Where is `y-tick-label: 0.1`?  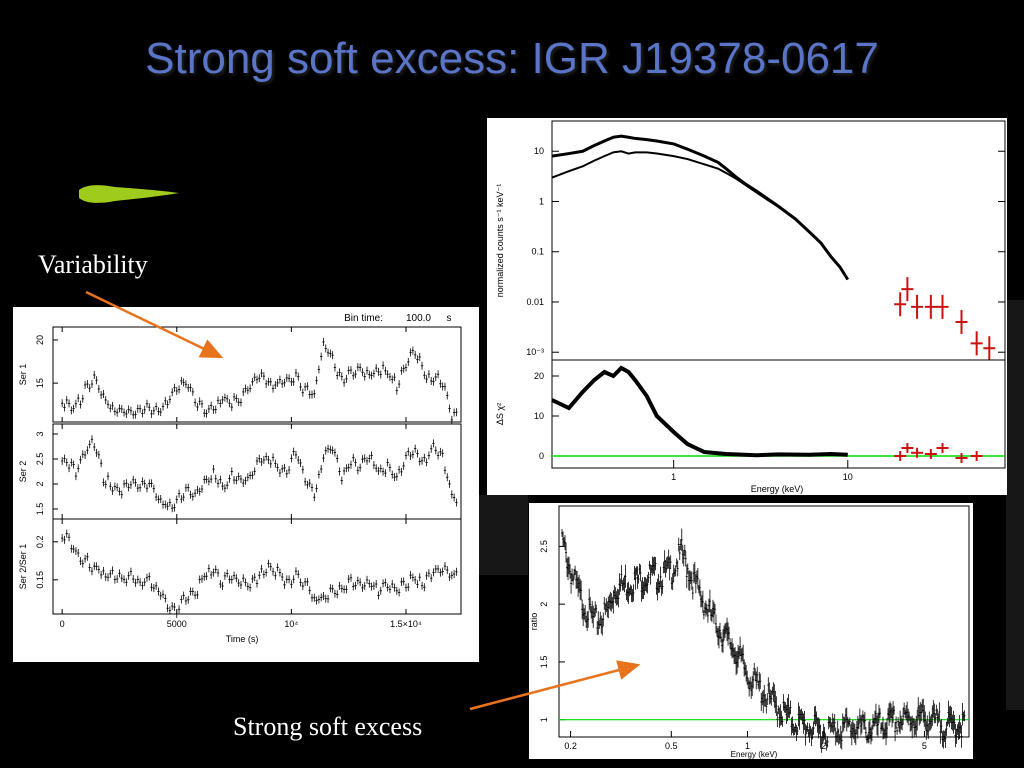
y-tick-label: 0.1 is located at coordinates (537, 252).